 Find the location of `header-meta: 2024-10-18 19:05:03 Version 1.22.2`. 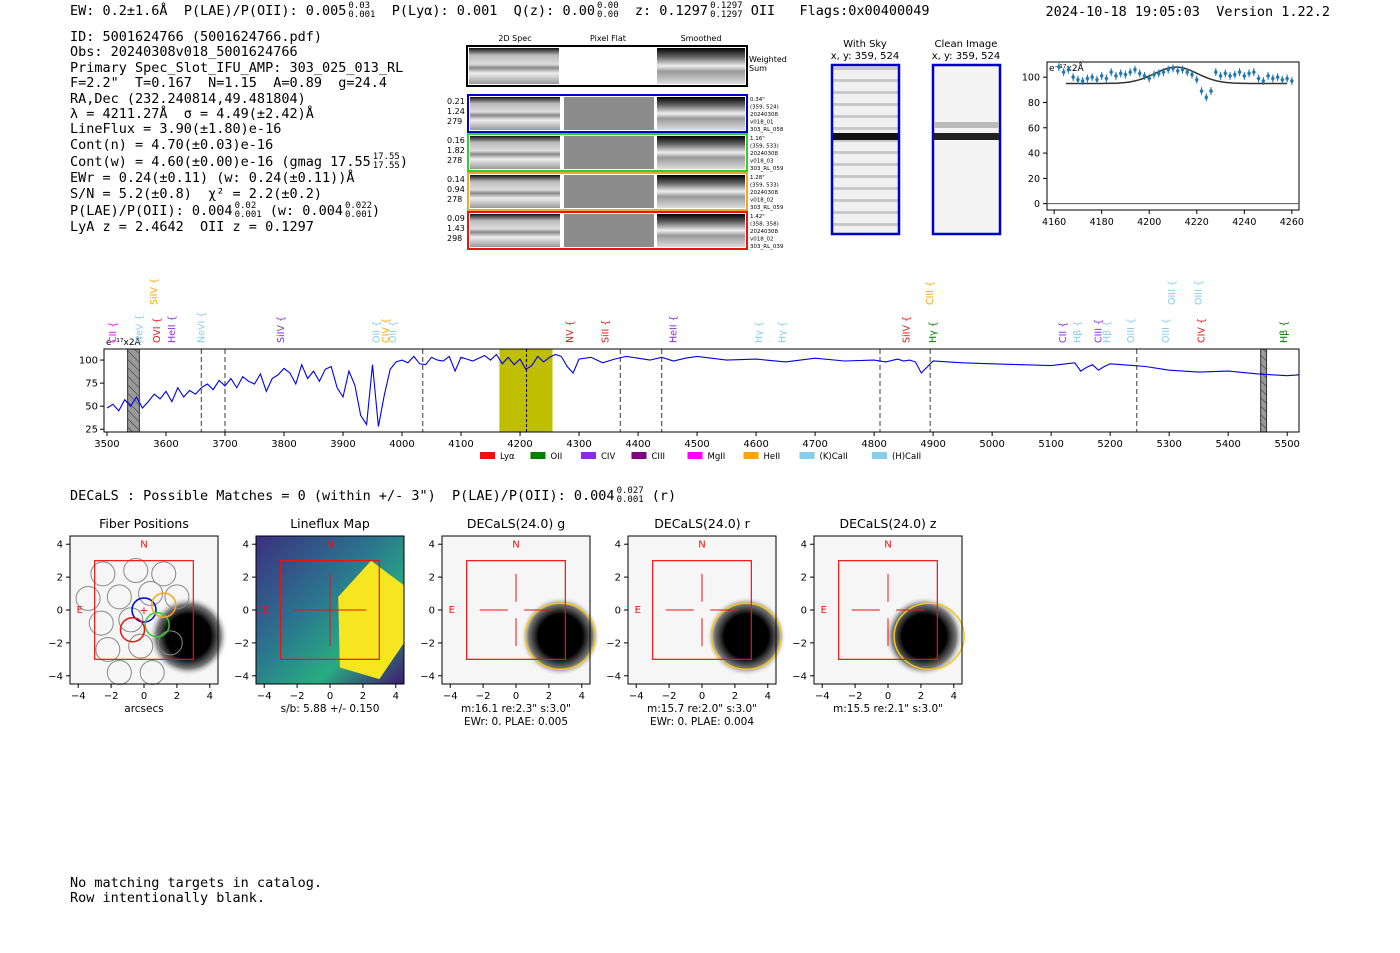

header-meta: 2024-10-18 19:05:03 Version 1.22.2 is located at coordinates (1188, 12).